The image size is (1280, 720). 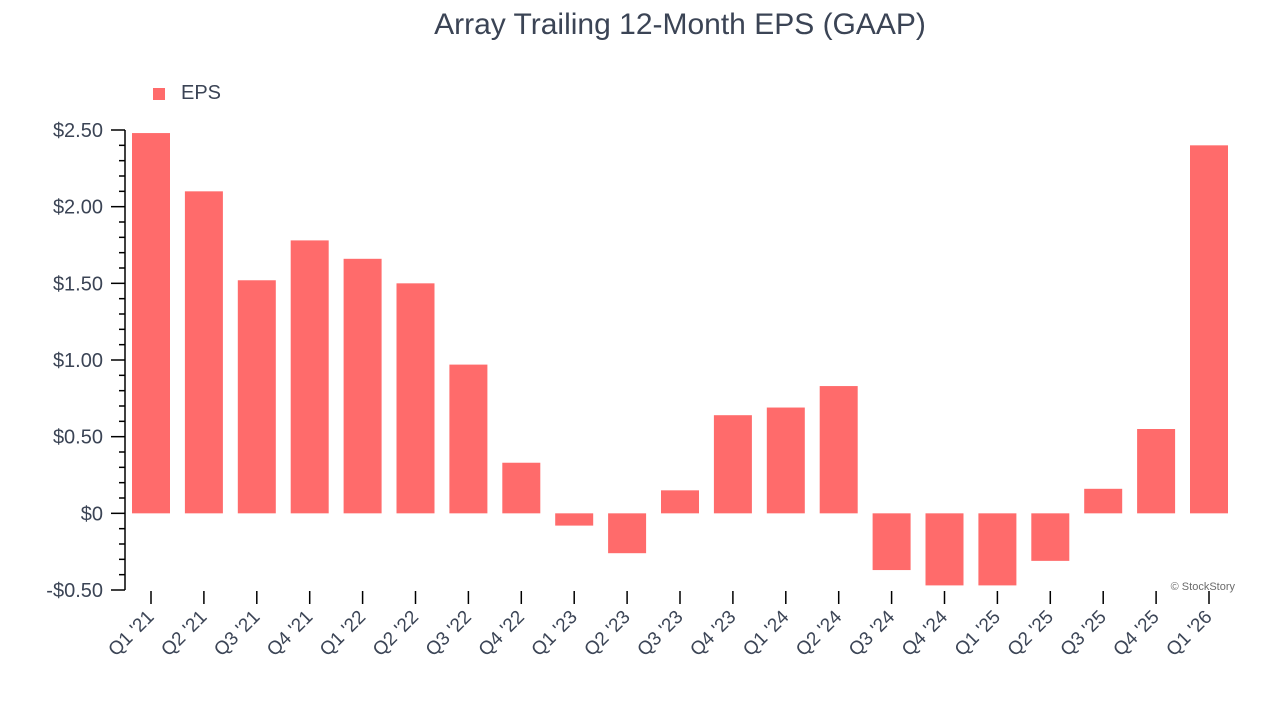 What do you see at coordinates (766, 633) in the screenshot?
I see `x-tick-label: Q1 '24` at bounding box center [766, 633].